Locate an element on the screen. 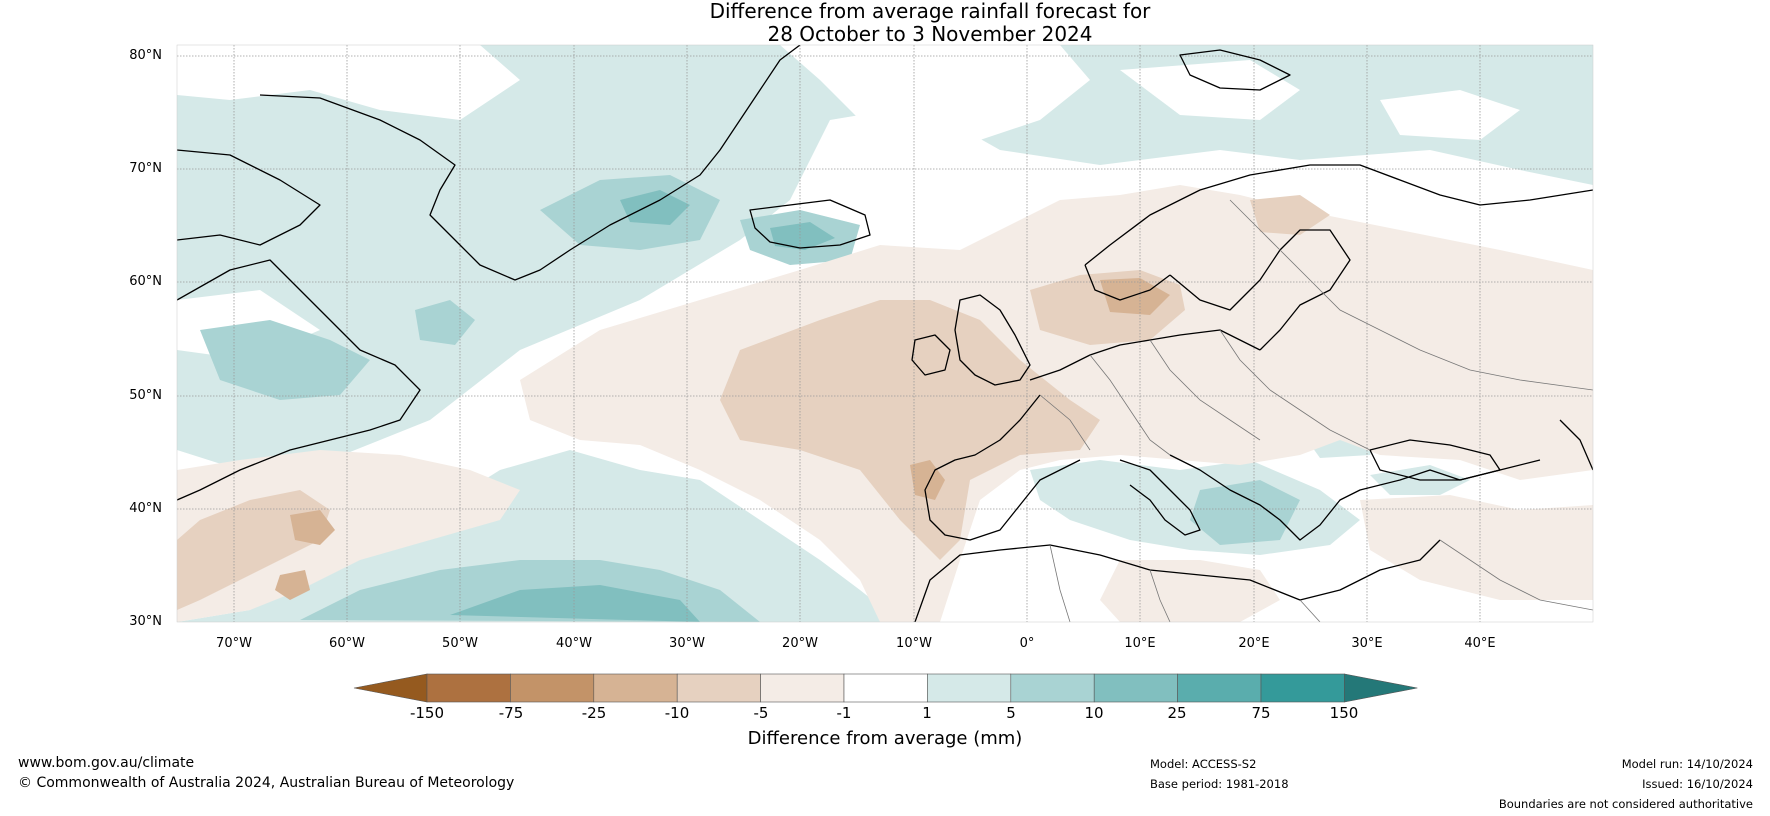  coast-labrador is located at coordinates (299, 380).